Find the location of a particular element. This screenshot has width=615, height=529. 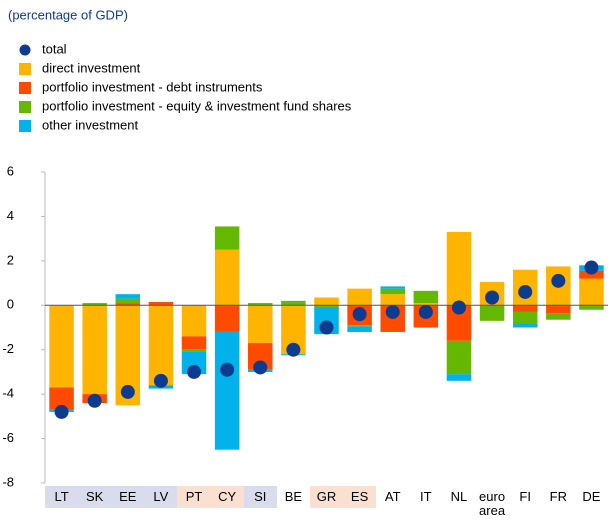

legend-label: direct investment is located at coordinates (91, 67).